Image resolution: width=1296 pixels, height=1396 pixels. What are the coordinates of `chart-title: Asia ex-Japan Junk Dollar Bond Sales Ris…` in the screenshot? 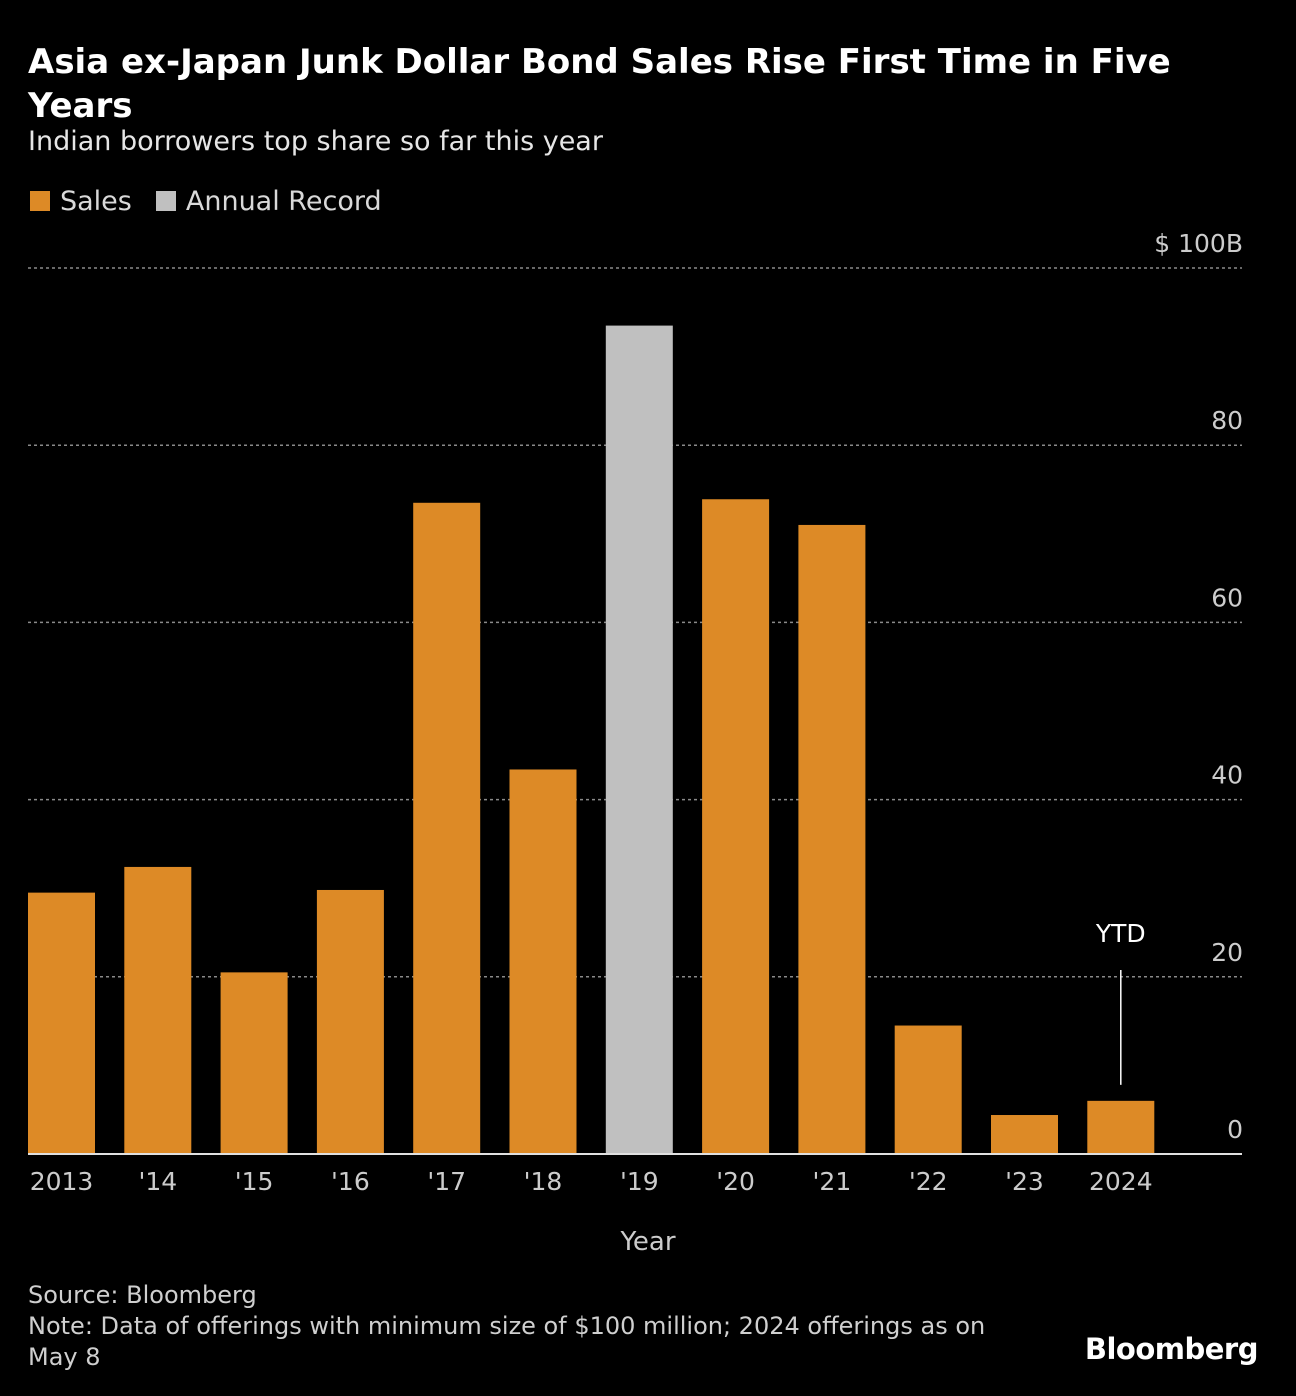 It's located at (599, 84).